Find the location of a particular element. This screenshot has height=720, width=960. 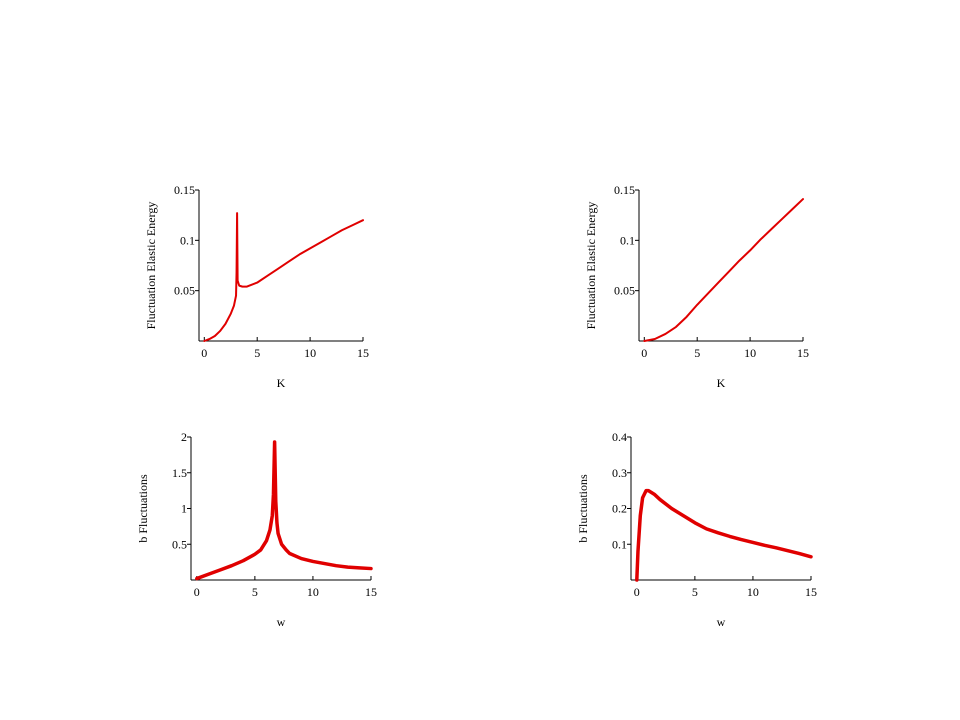

y-tick-label: 1.5 is located at coordinates (179, 473).